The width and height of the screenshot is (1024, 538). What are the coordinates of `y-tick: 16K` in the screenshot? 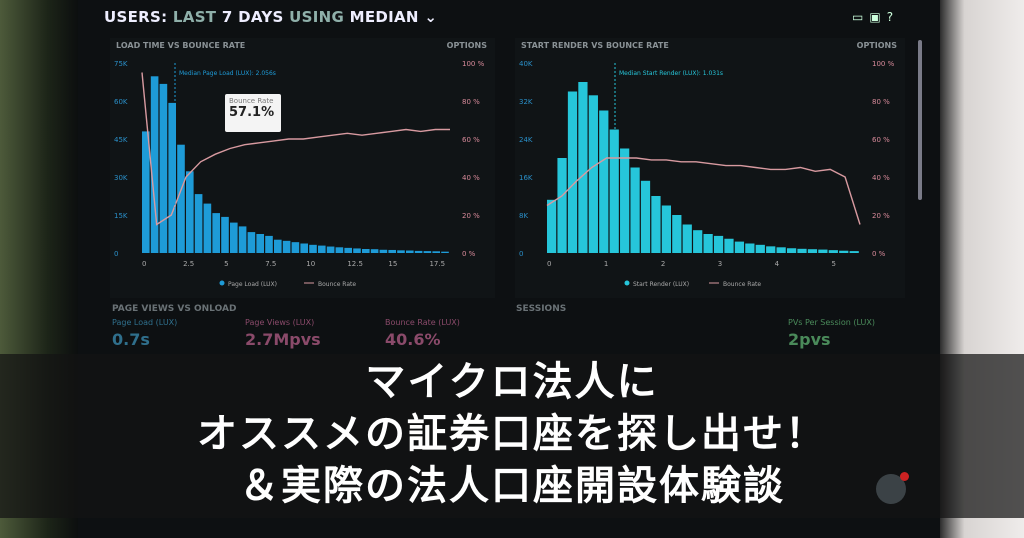 It's located at (526, 178).